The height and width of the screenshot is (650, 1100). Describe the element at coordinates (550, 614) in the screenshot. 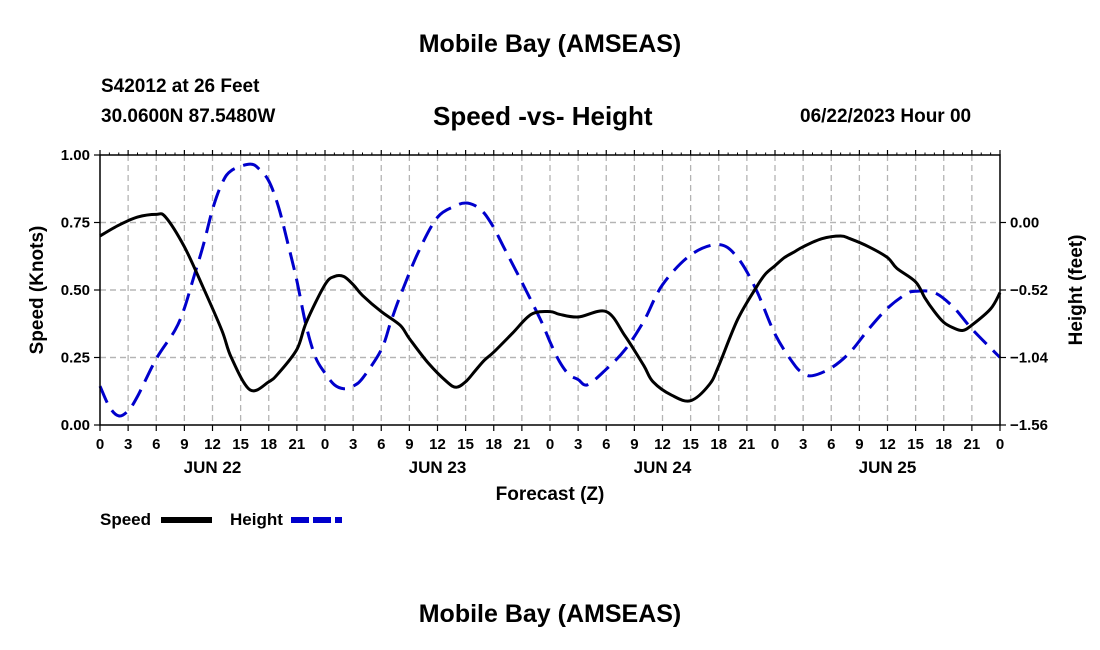

I see `footer-title: Mobile Bay (AMSEAS)` at that location.